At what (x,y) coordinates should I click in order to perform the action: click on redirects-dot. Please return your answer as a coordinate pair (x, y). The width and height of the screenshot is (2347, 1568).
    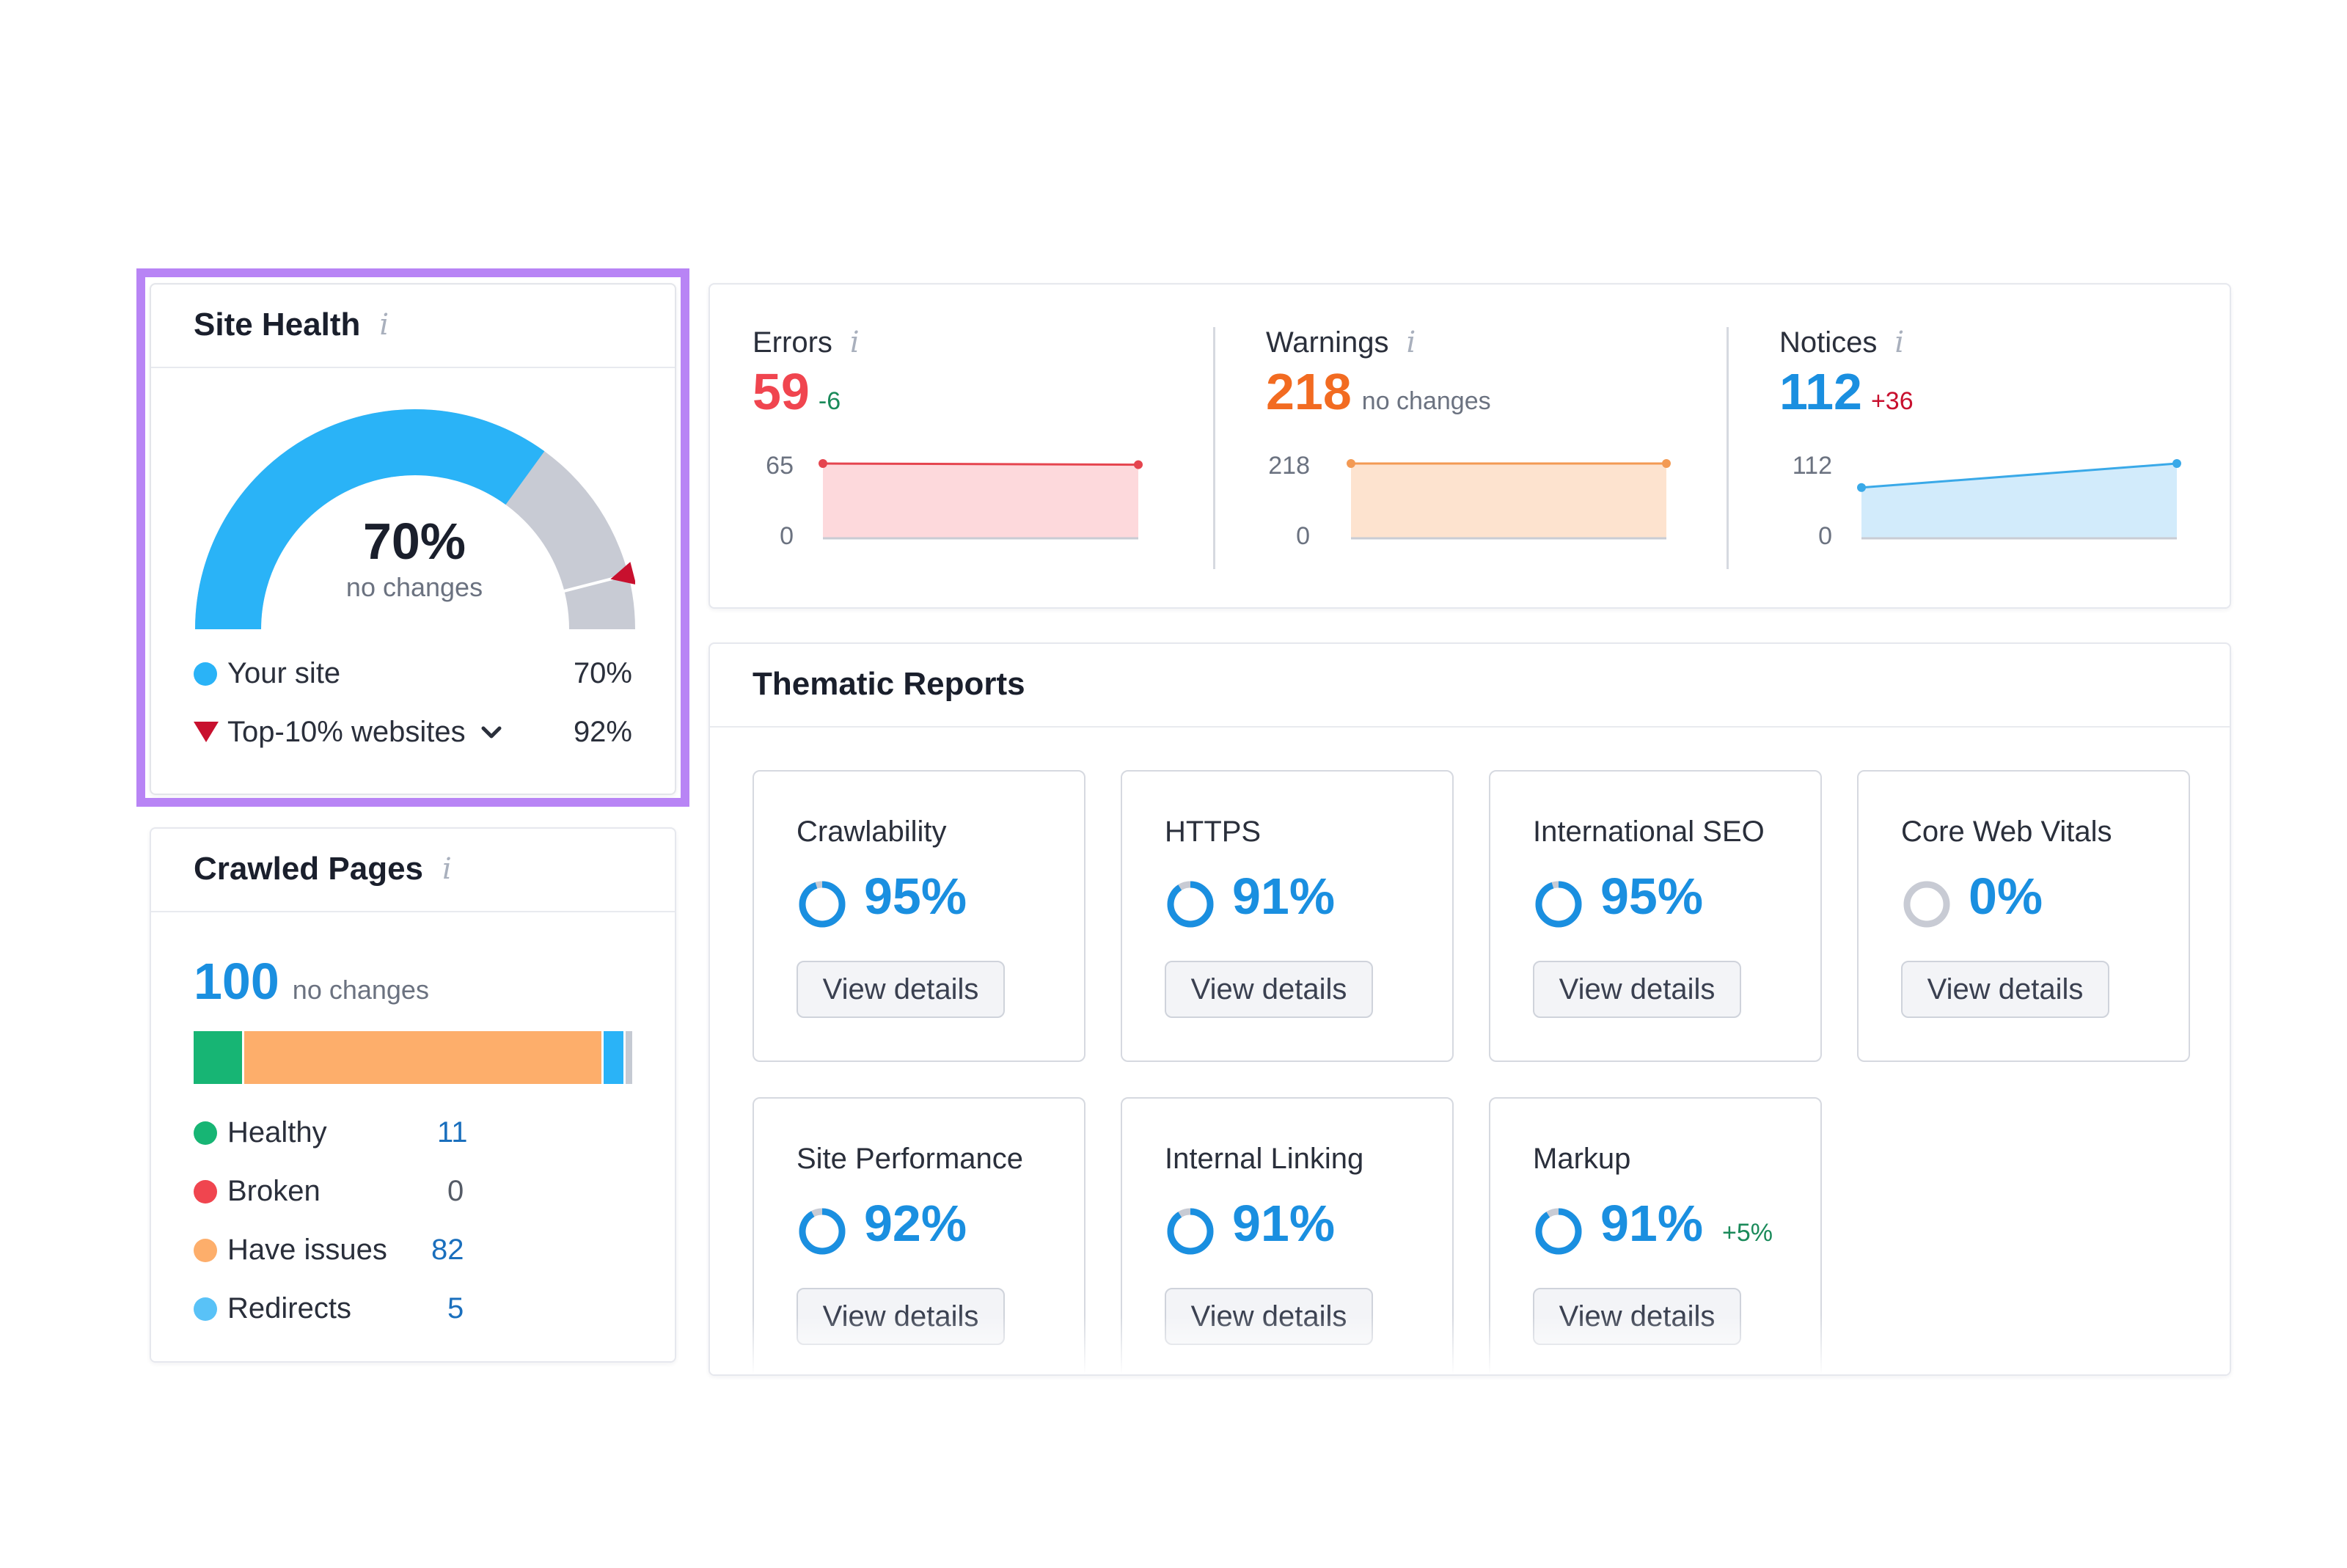
    Looking at the image, I should click on (205, 1309).